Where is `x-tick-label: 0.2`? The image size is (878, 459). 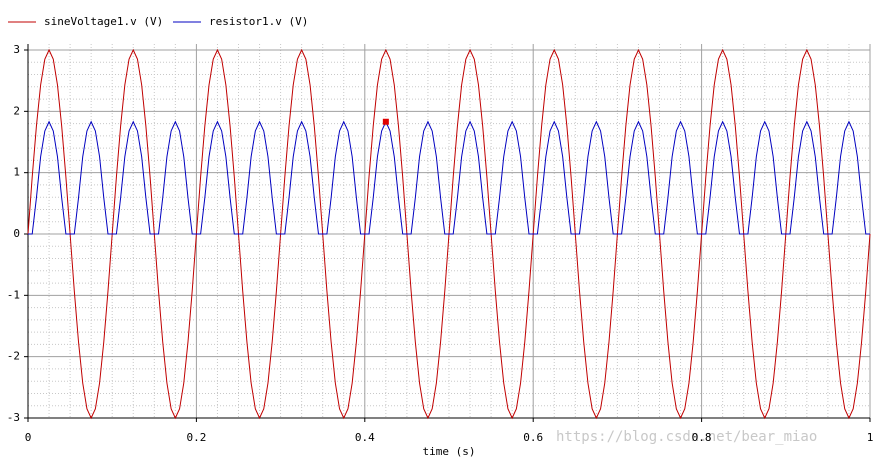
x-tick-label: 0.2 is located at coordinates (196, 437).